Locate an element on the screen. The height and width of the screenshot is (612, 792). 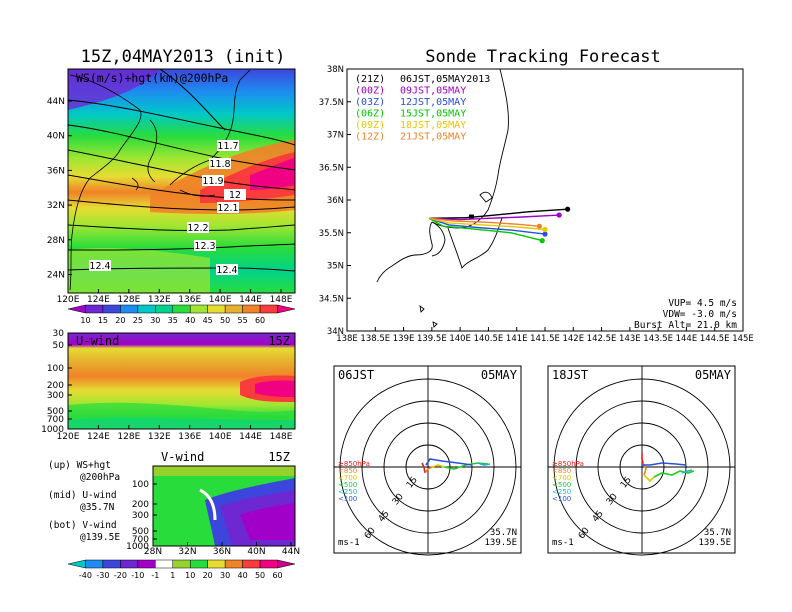
vwind-colorbar: -40 -30 -20 -10 -1 1 10 20 30 40 50 60 is located at coordinates (181, 569).